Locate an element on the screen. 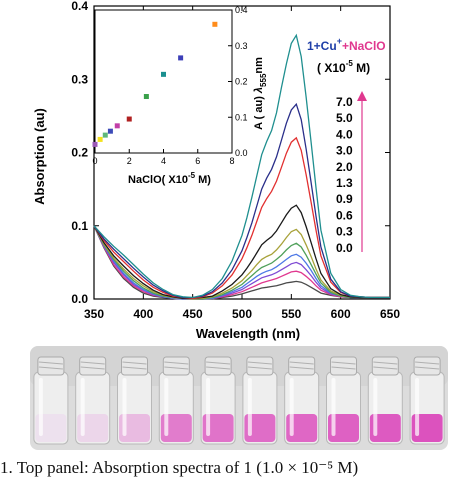 This screenshot has height=479, width=474. inset-frame is located at coordinates (163, 81).